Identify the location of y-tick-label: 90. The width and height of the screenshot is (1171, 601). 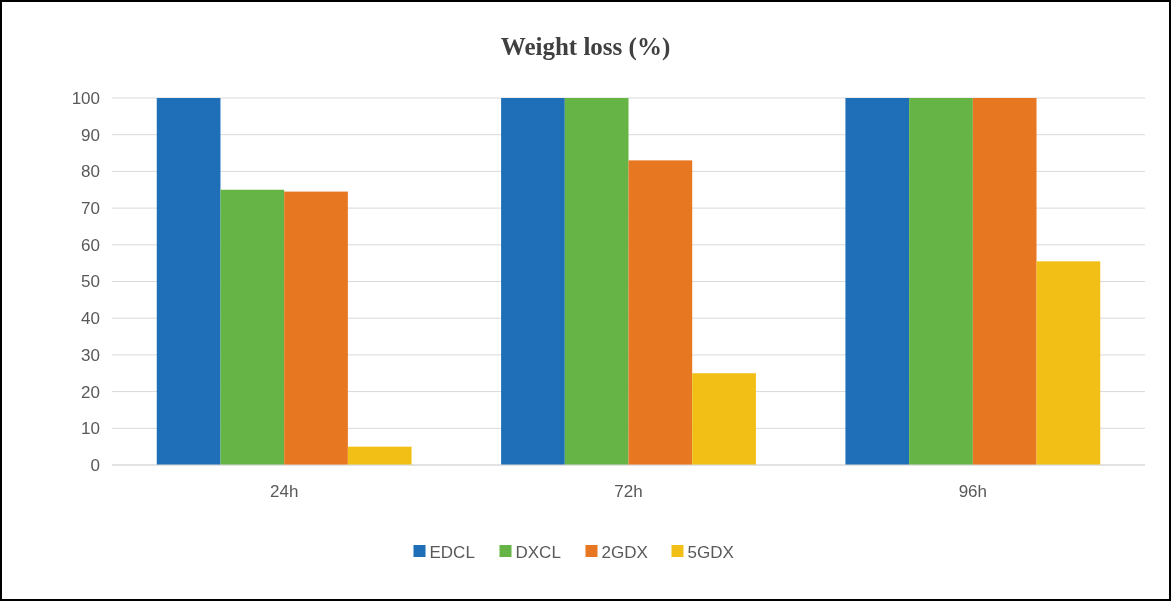
(90, 135).